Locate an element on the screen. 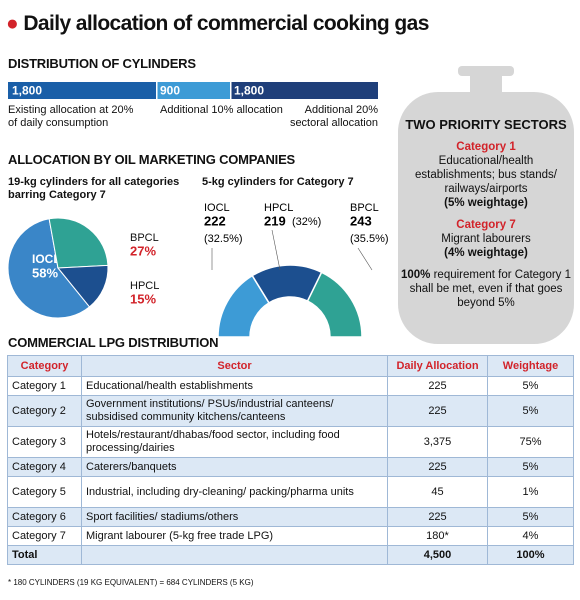  table-cell: Educational/health establishments is located at coordinates (234, 386).